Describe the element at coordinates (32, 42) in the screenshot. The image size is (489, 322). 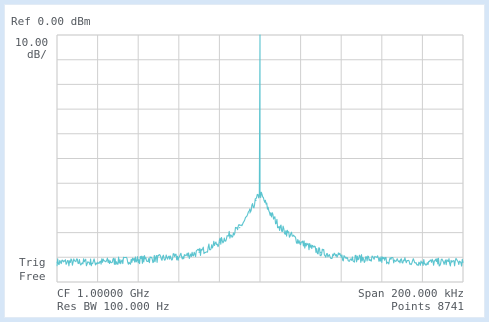
I see `scale-value-label: 10.00` at that location.